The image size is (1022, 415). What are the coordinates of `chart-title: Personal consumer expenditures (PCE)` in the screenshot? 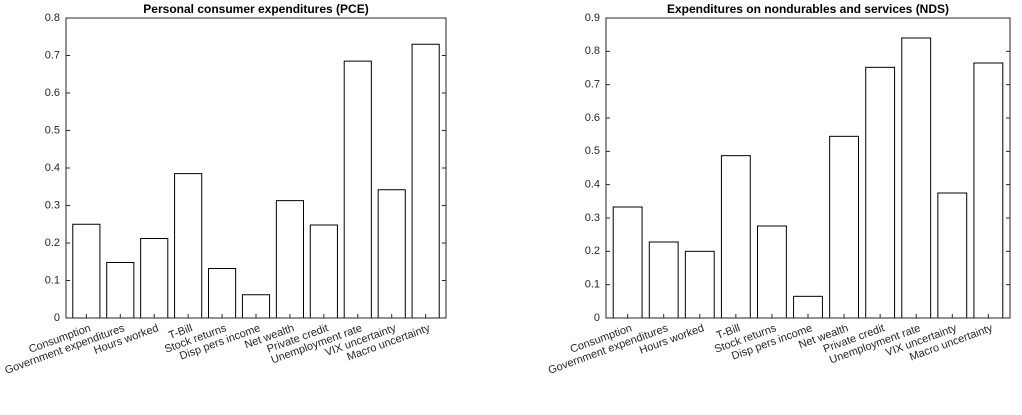 It's located at (255, 9).